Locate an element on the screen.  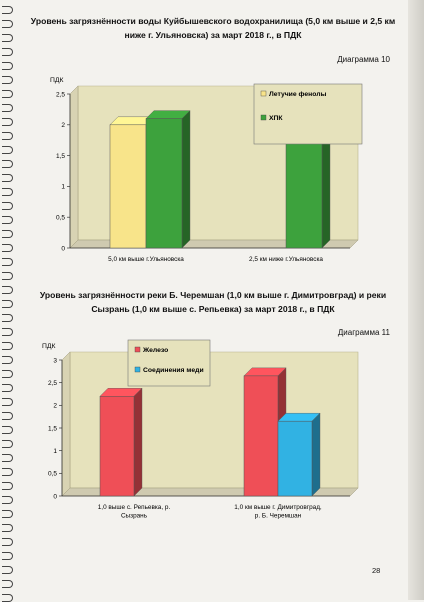
x-tick-label: 5,0 км выше г.Ульяновска is located at coordinates (146, 259).